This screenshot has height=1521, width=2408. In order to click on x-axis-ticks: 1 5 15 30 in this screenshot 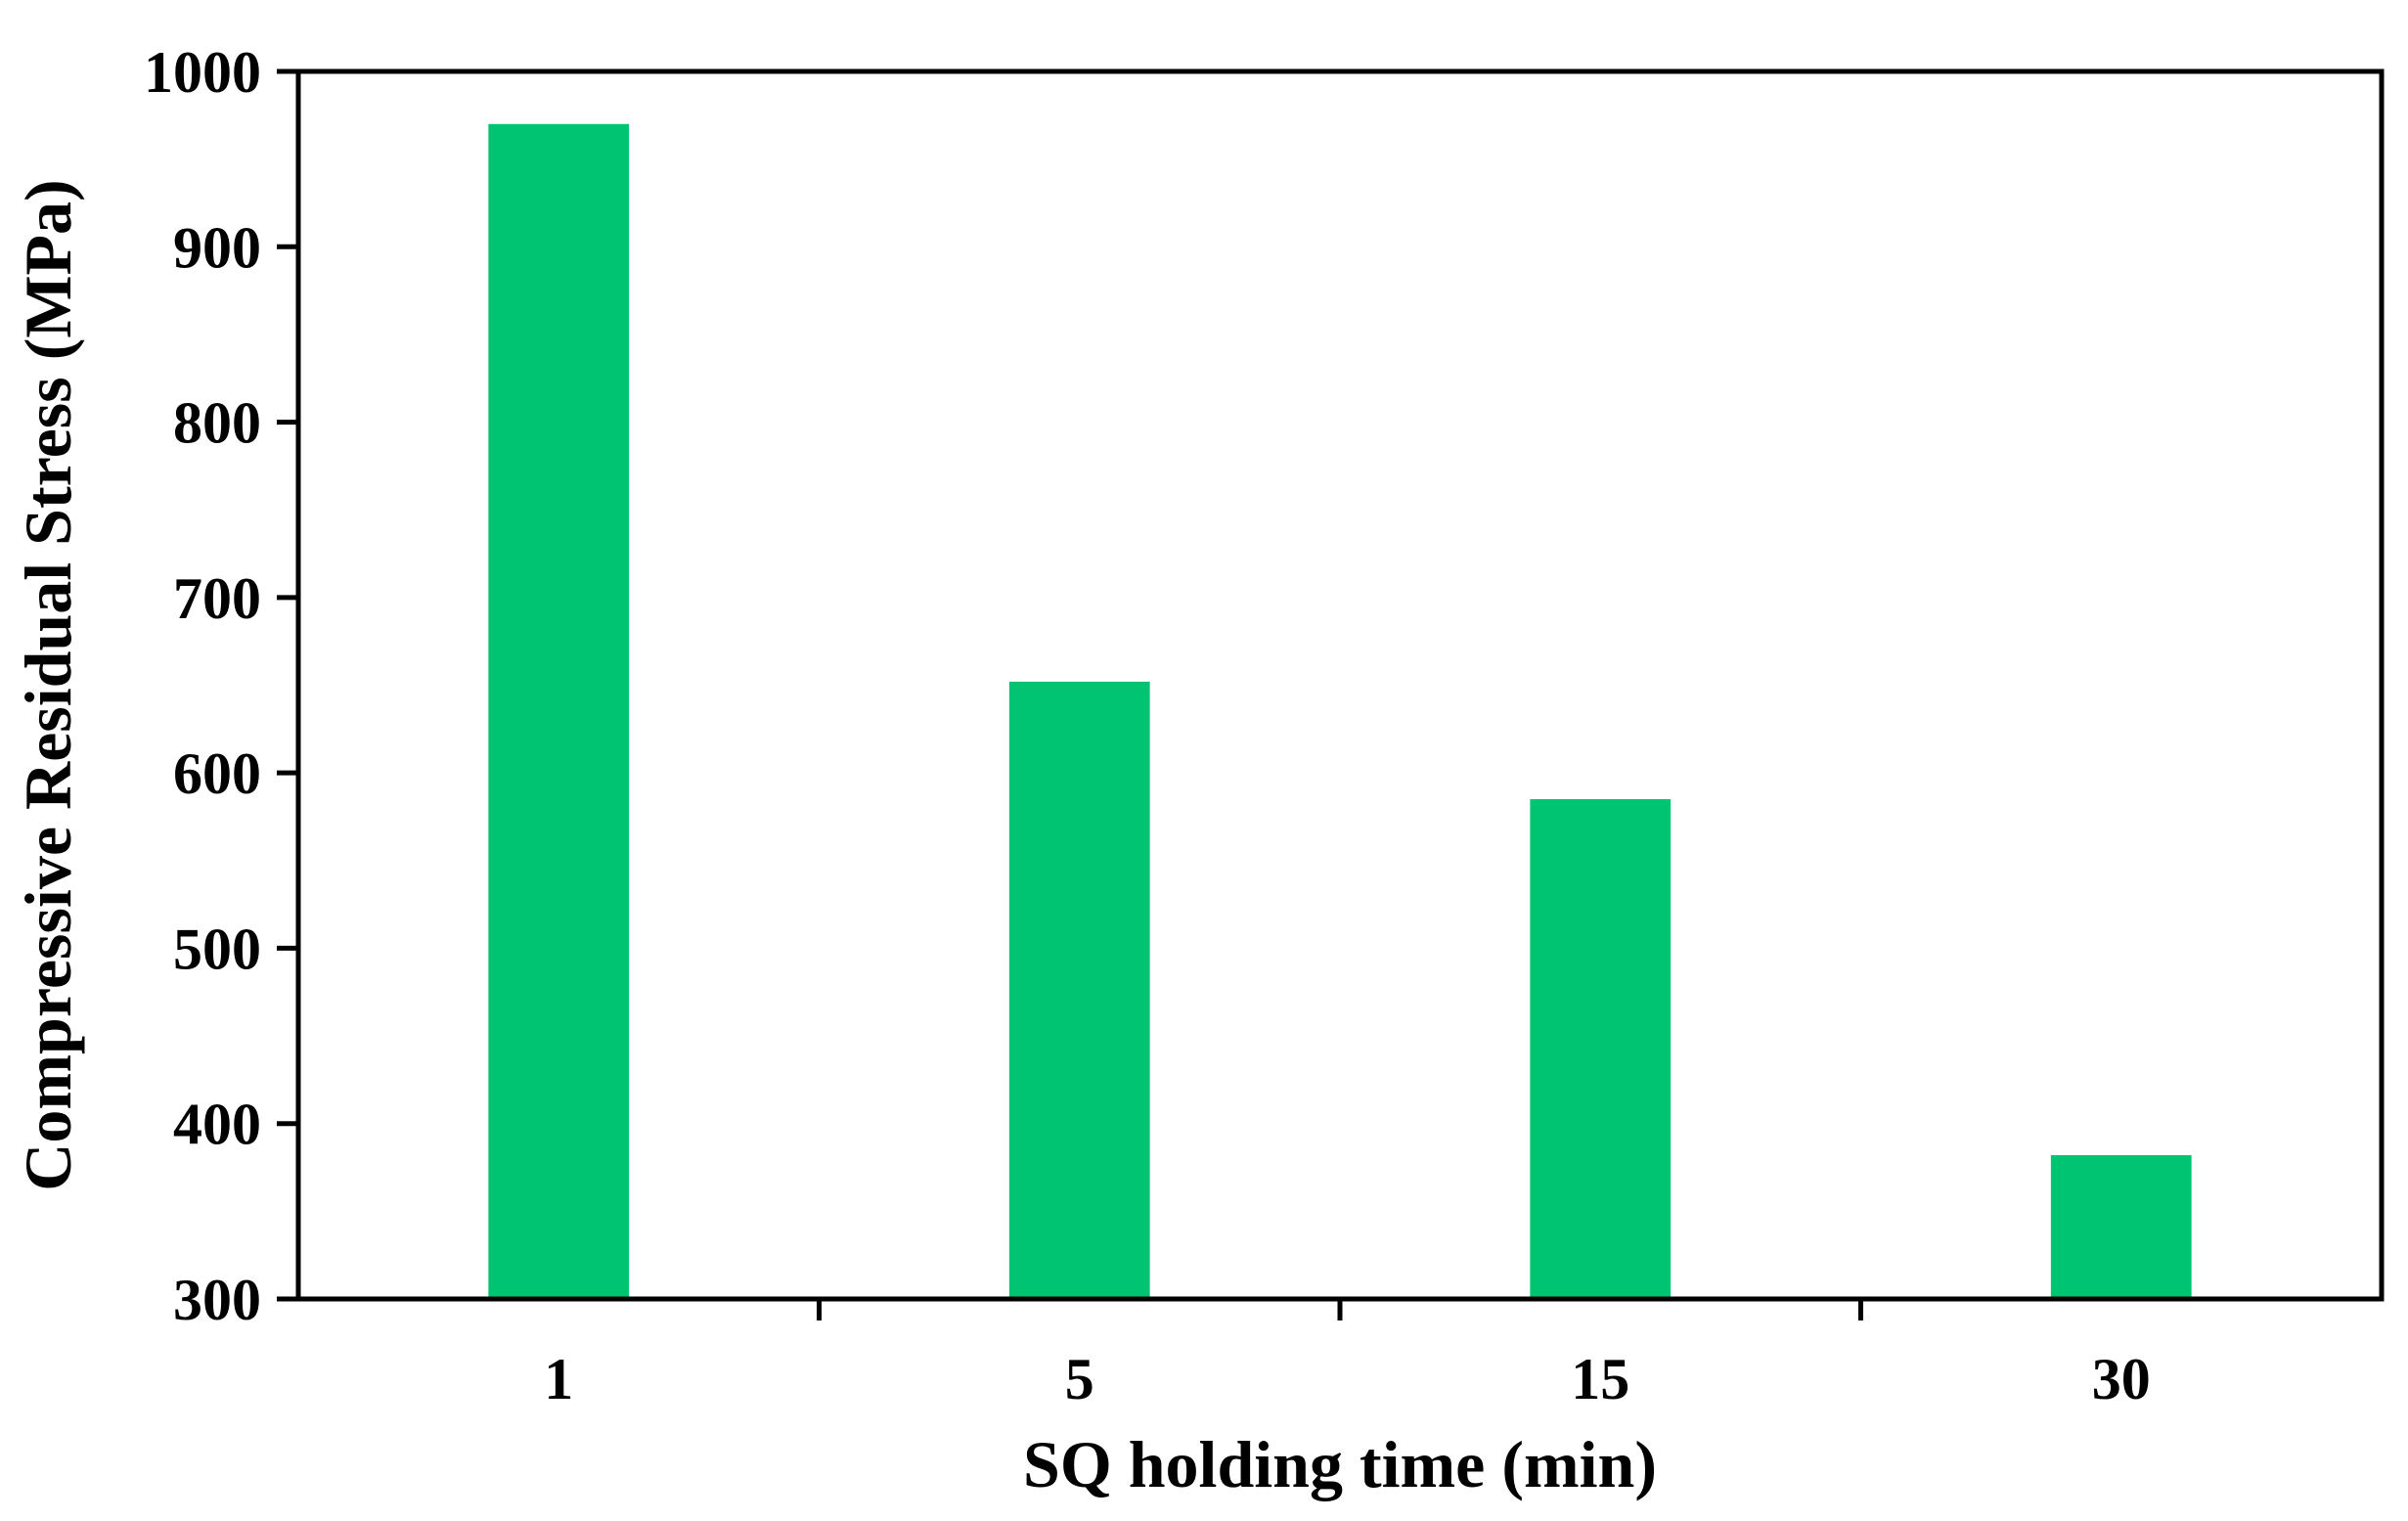, I will do `click(1347, 1355)`.